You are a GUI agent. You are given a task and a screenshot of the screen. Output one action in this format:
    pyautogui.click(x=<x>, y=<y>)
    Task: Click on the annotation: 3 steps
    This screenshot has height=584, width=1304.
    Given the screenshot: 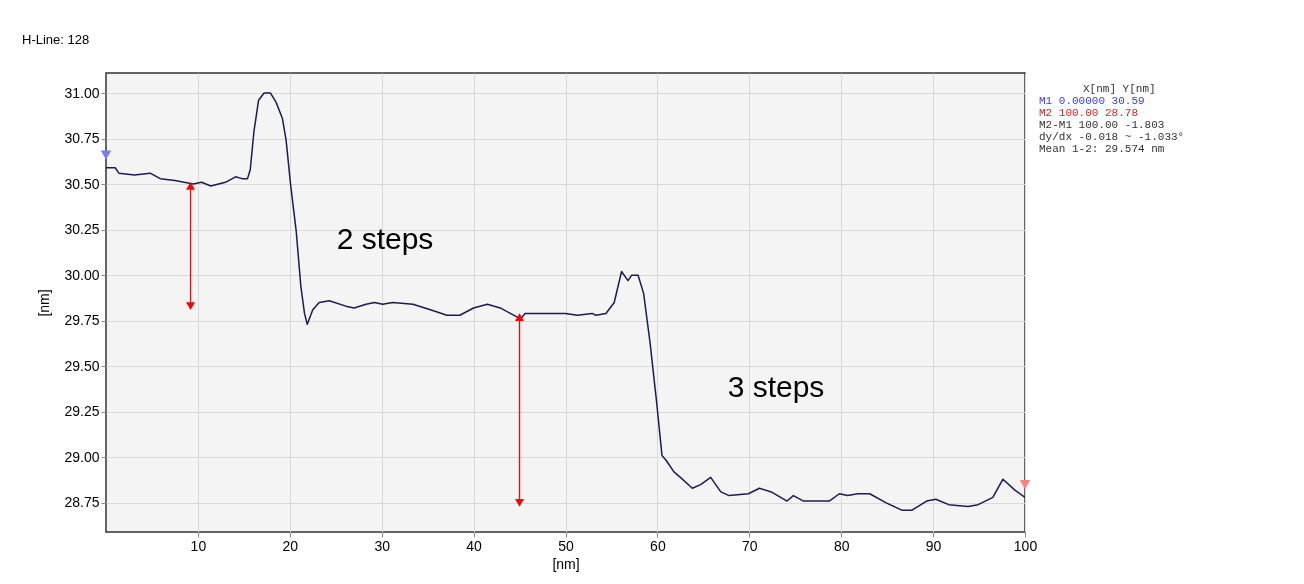 What is the action you would take?
    pyautogui.click(x=776, y=386)
    